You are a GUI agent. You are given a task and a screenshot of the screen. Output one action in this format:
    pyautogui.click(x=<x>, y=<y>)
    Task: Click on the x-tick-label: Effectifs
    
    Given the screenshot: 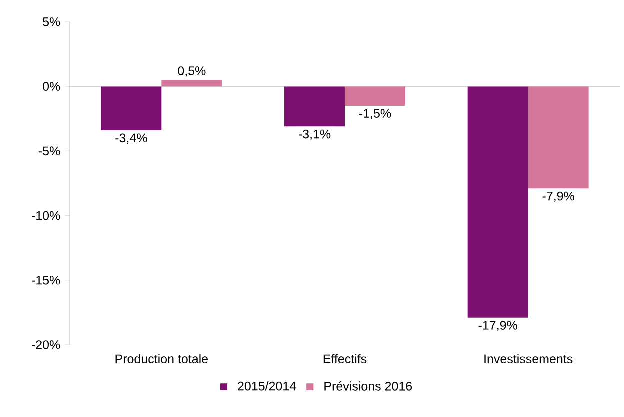 What is the action you would take?
    pyautogui.click(x=345, y=359)
    